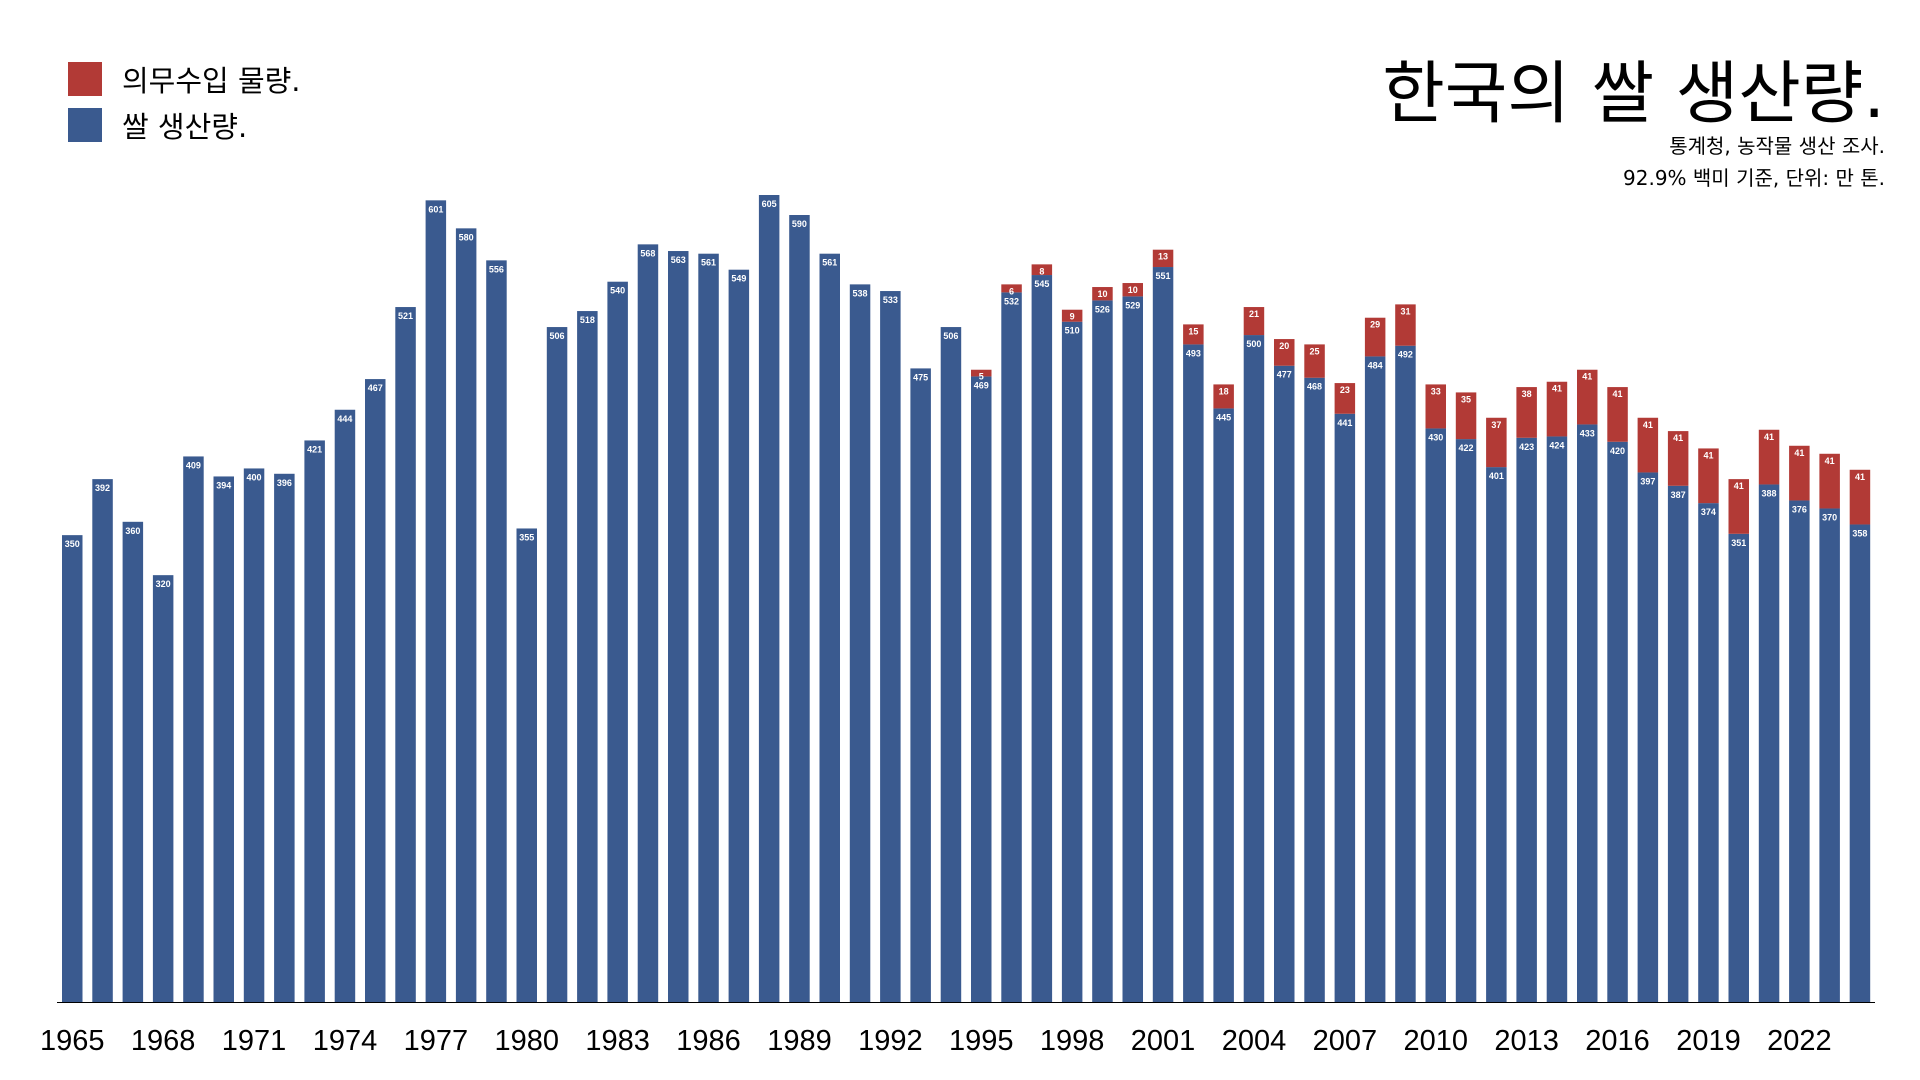 This screenshot has width=1920, height=1080. I want to click on label-import-2003: 18, so click(1224, 391).